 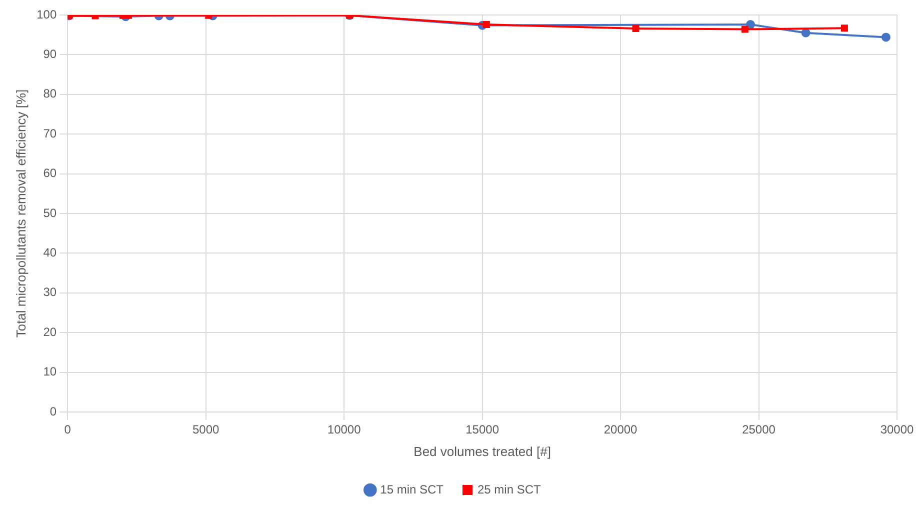 What do you see at coordinates (510, 489) in the screenshot?
I see `legend-label: 25 min SCT` at bounding box center [510, 489].